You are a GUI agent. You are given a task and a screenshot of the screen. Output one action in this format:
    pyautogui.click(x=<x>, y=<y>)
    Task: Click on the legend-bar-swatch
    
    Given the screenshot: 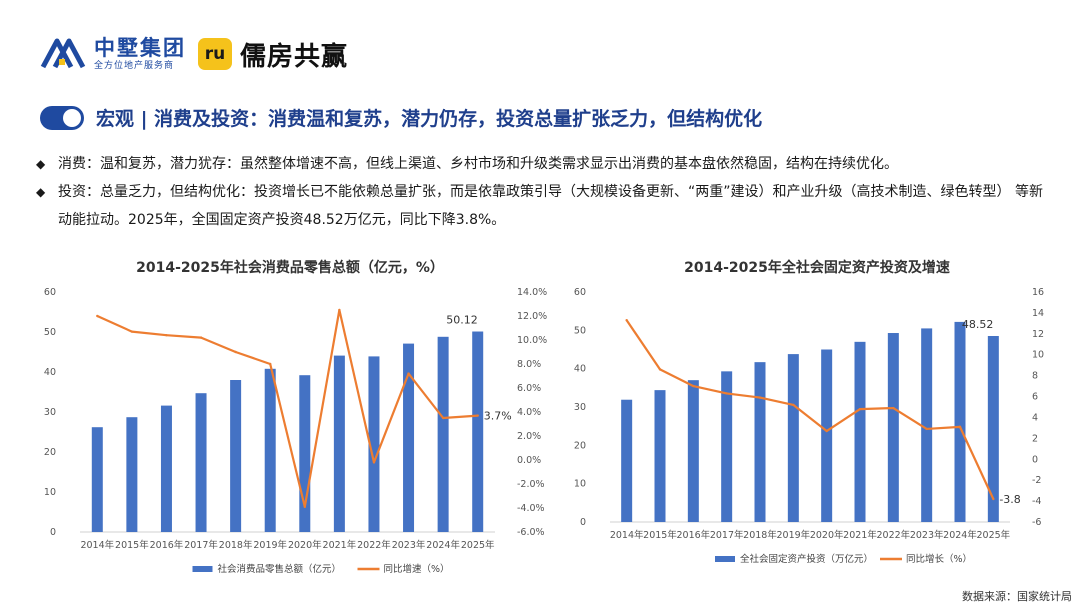 What is the action you would take?
    pyautogui.click(x=202, y=569)
    